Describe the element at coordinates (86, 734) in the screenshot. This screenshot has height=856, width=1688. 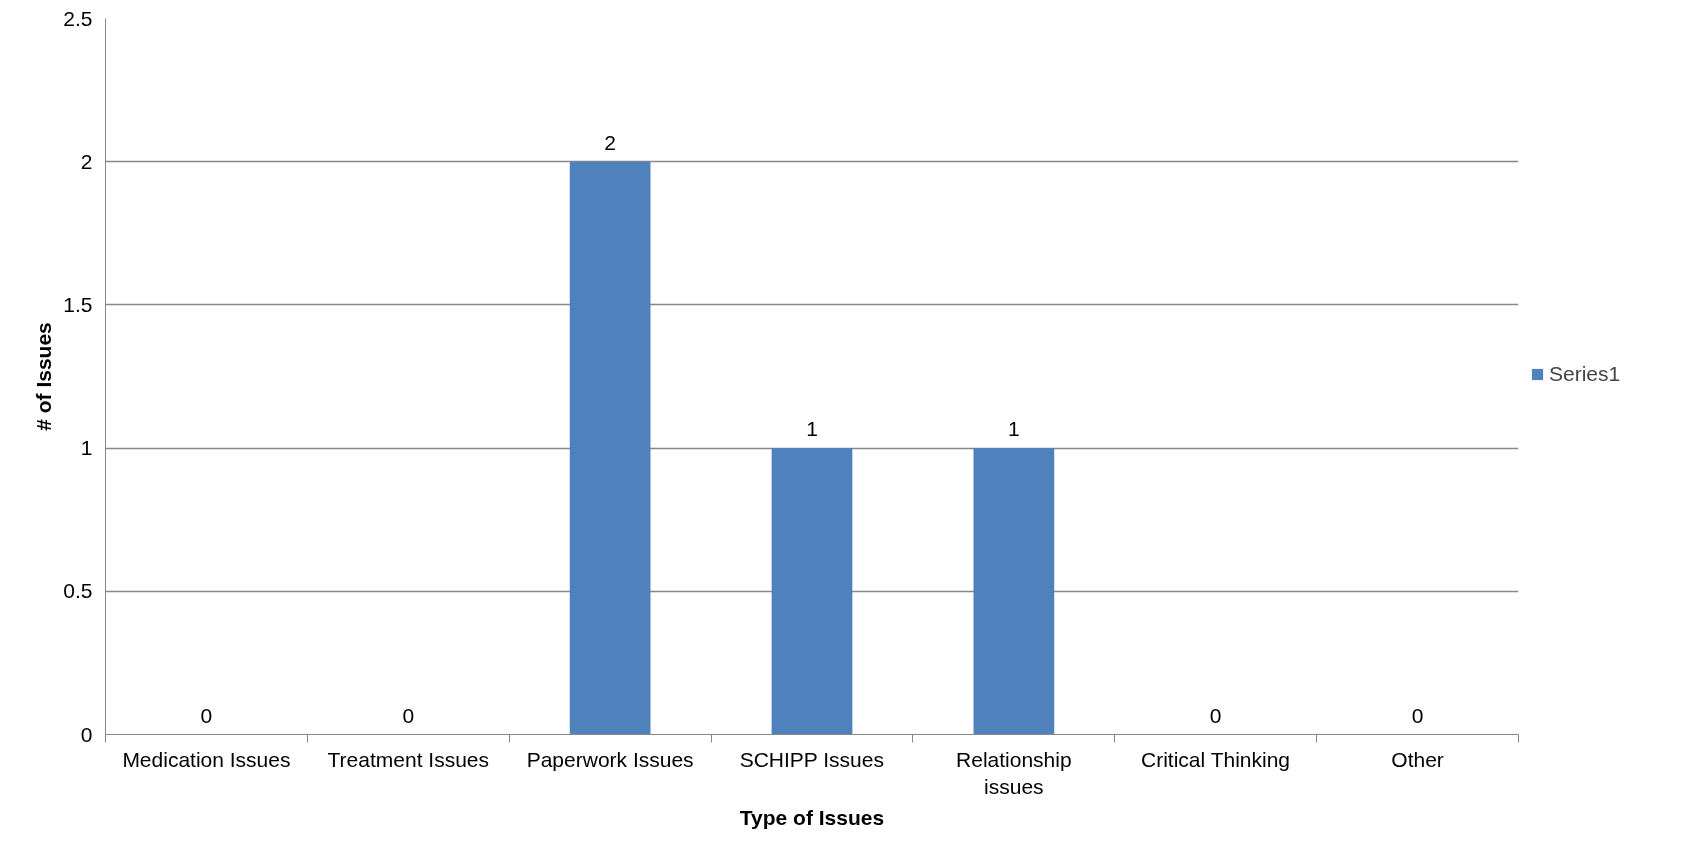
I see `y-tick-label: 0` at that location.